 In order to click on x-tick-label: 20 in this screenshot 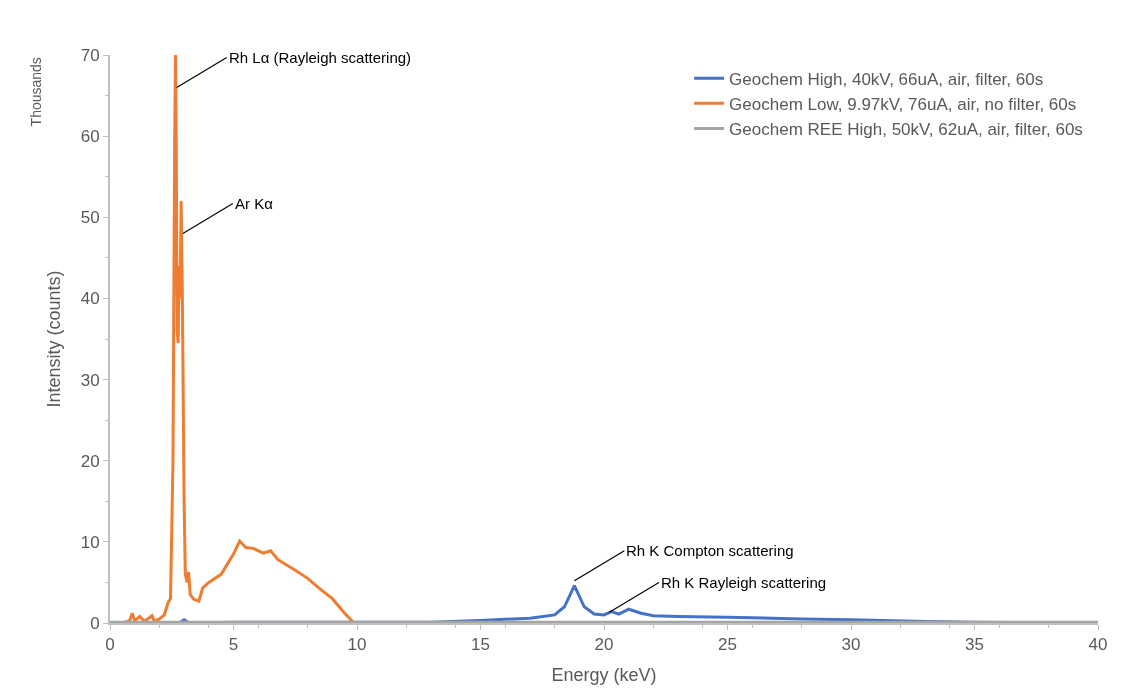, I will do `click(604, 645)`.